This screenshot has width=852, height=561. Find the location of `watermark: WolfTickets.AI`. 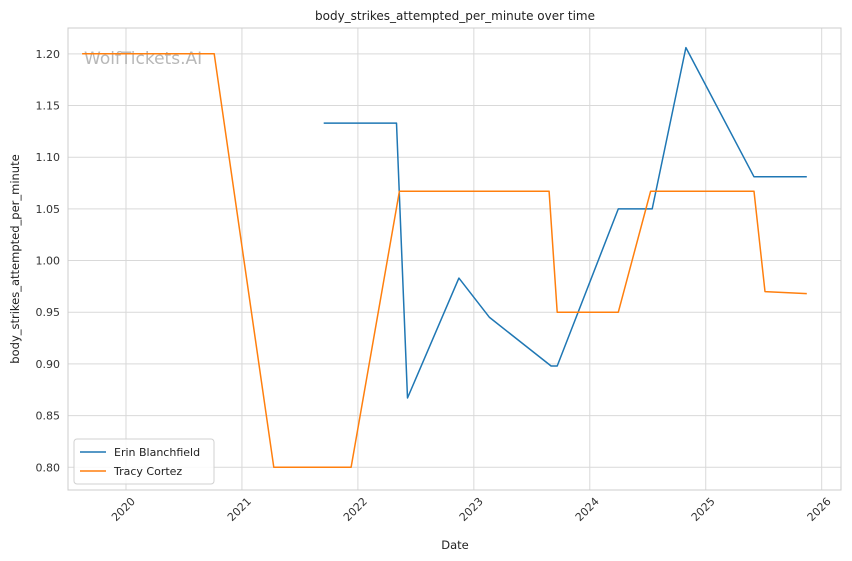

watermark: WolfTickets.AI is located at coordinates (143, 59).